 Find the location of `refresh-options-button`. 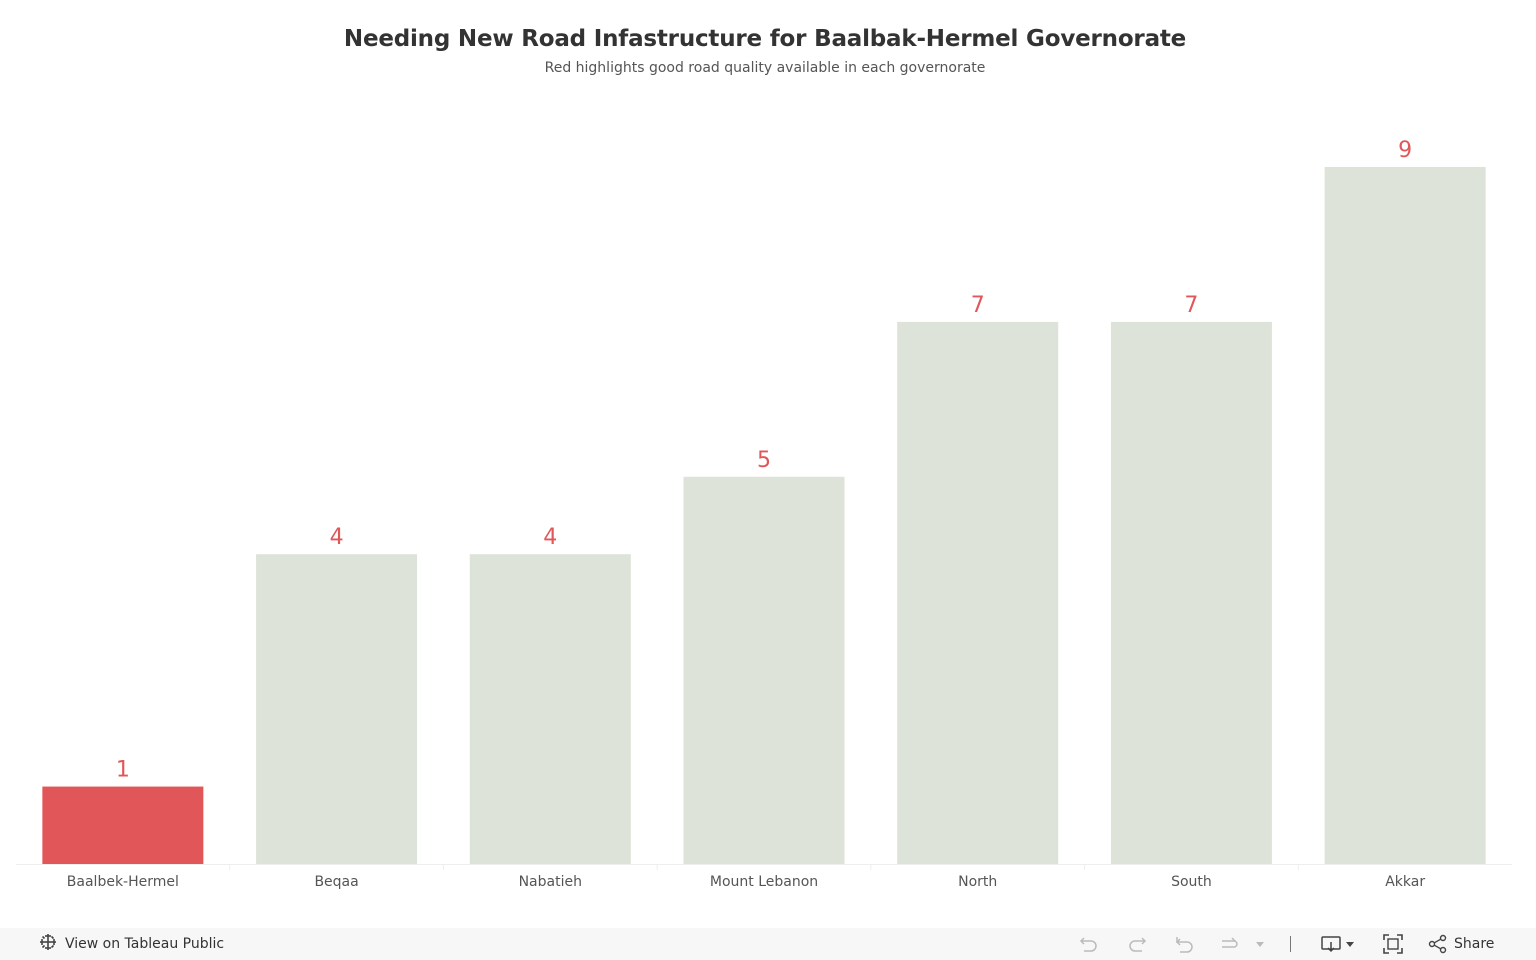

refresh-options-button is located at coordinates (1260, 944).